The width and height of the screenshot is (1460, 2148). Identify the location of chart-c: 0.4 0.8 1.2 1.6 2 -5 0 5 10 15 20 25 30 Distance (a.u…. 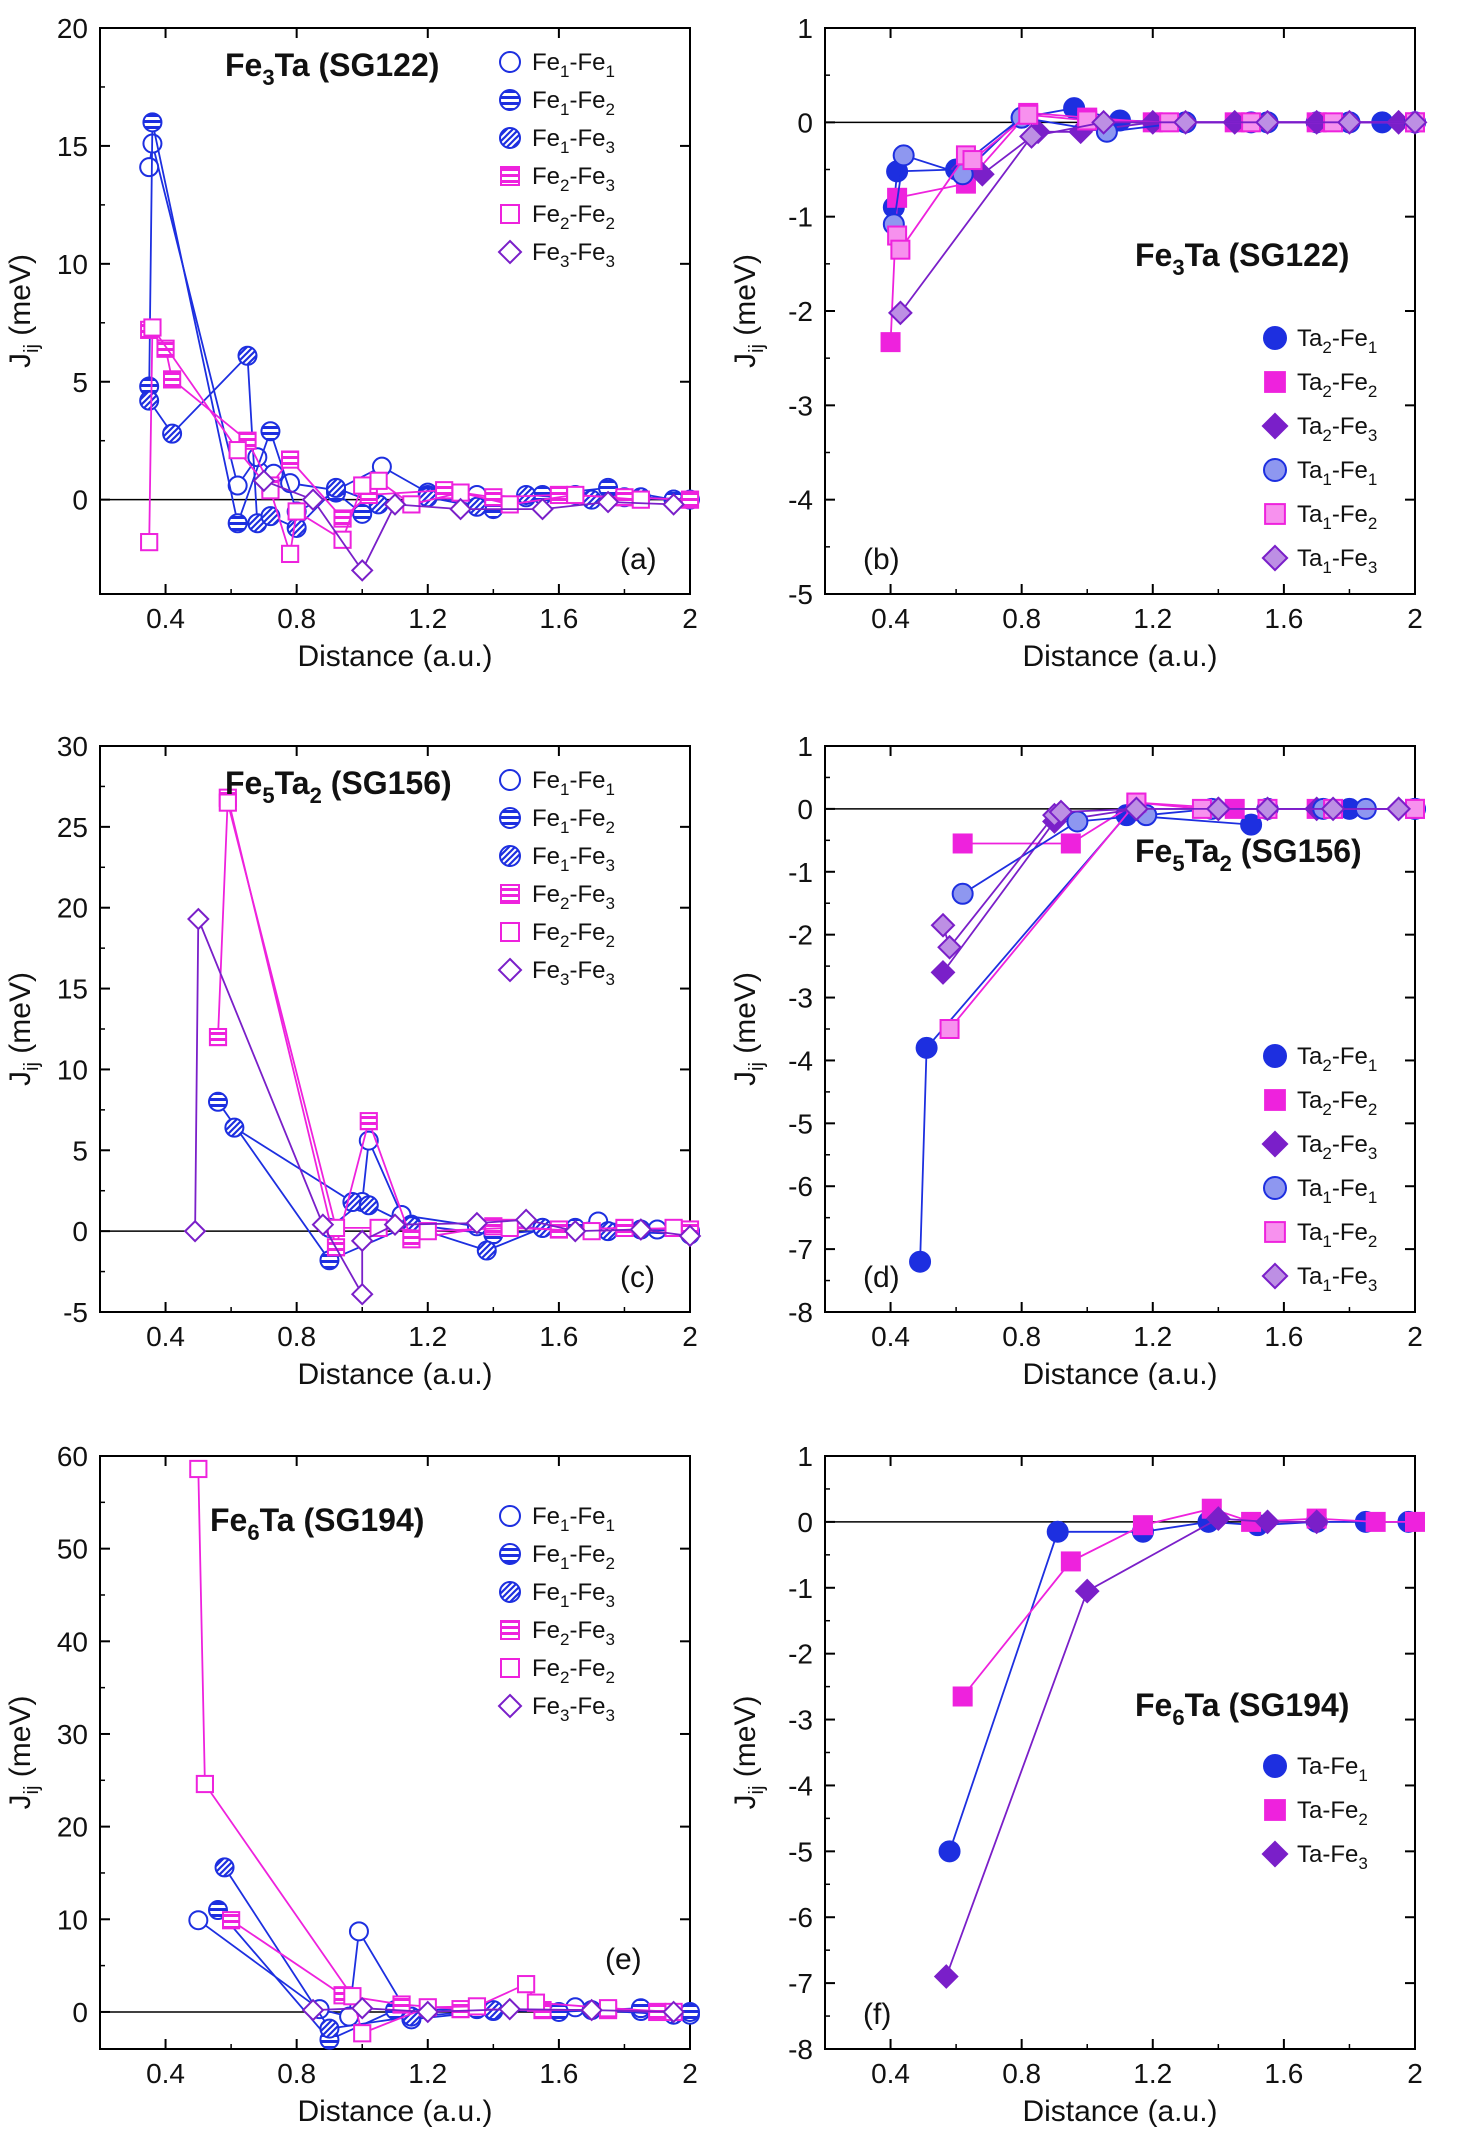
(353, 1061).